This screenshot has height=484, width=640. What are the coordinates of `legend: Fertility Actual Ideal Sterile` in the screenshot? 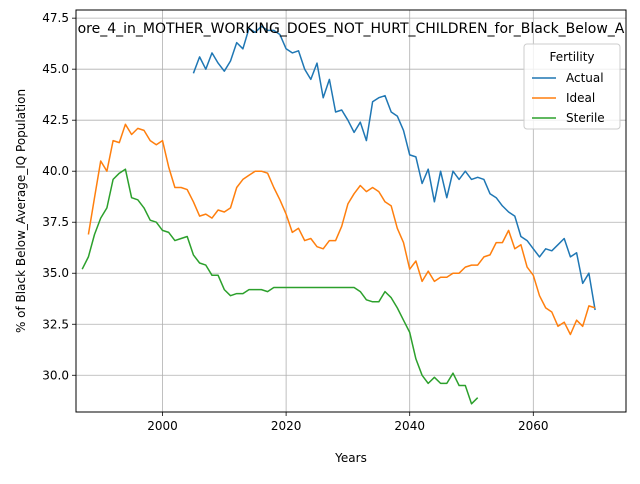 It's located at (572, 86).